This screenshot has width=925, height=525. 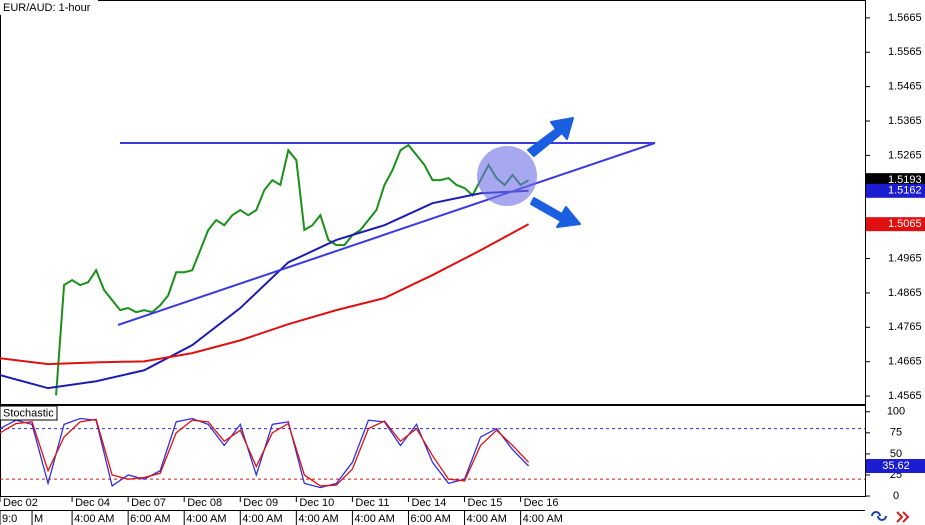 What do you see at coordinates (260, 503) in the screenshot?
I see `x-tick-label: Dec 09` at bounding box center [260, 503].